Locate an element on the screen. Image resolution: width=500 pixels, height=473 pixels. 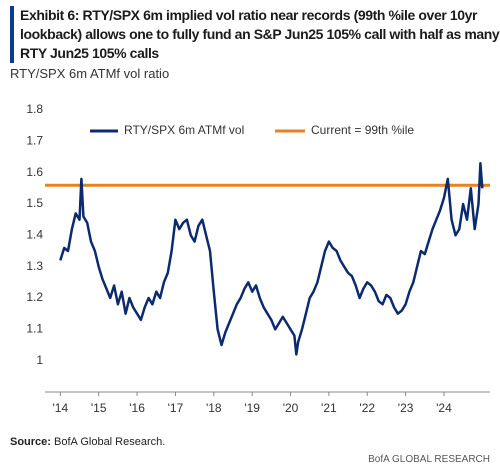
source: Source: BofA Global Research. is located at coordinates (87, 442).